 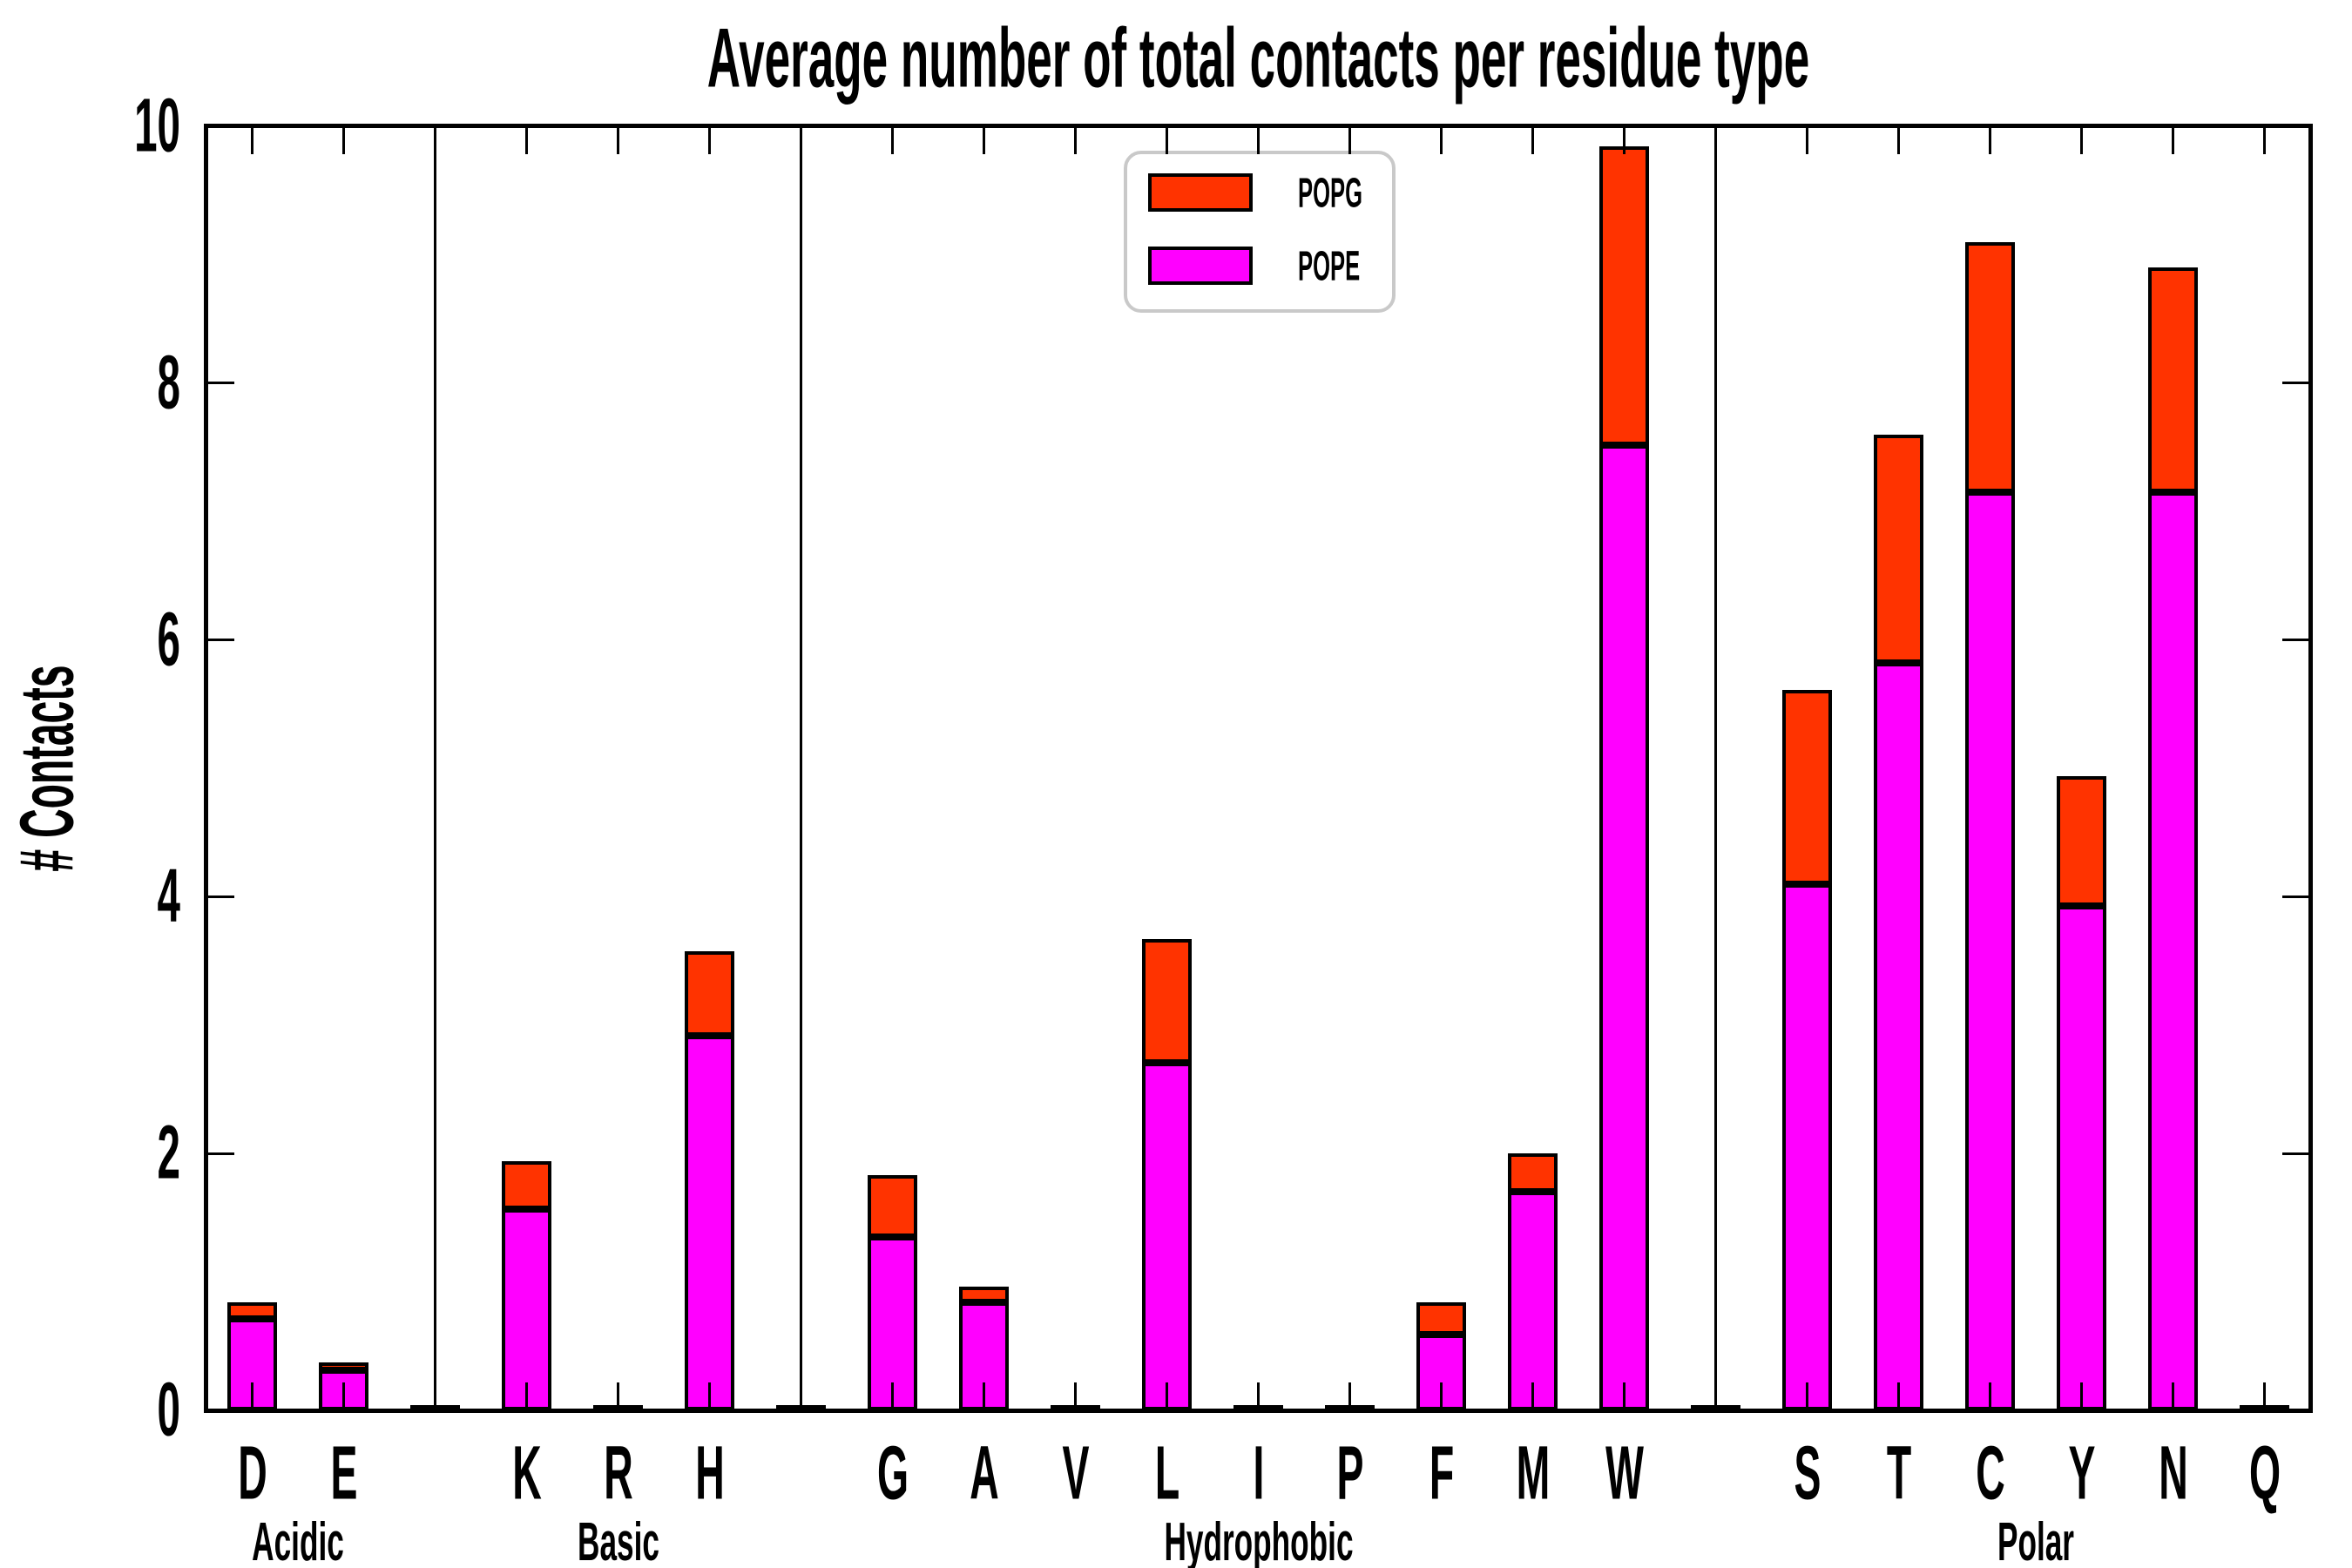 I want to click on x-label-R: R, so click(x=618, y=1473).